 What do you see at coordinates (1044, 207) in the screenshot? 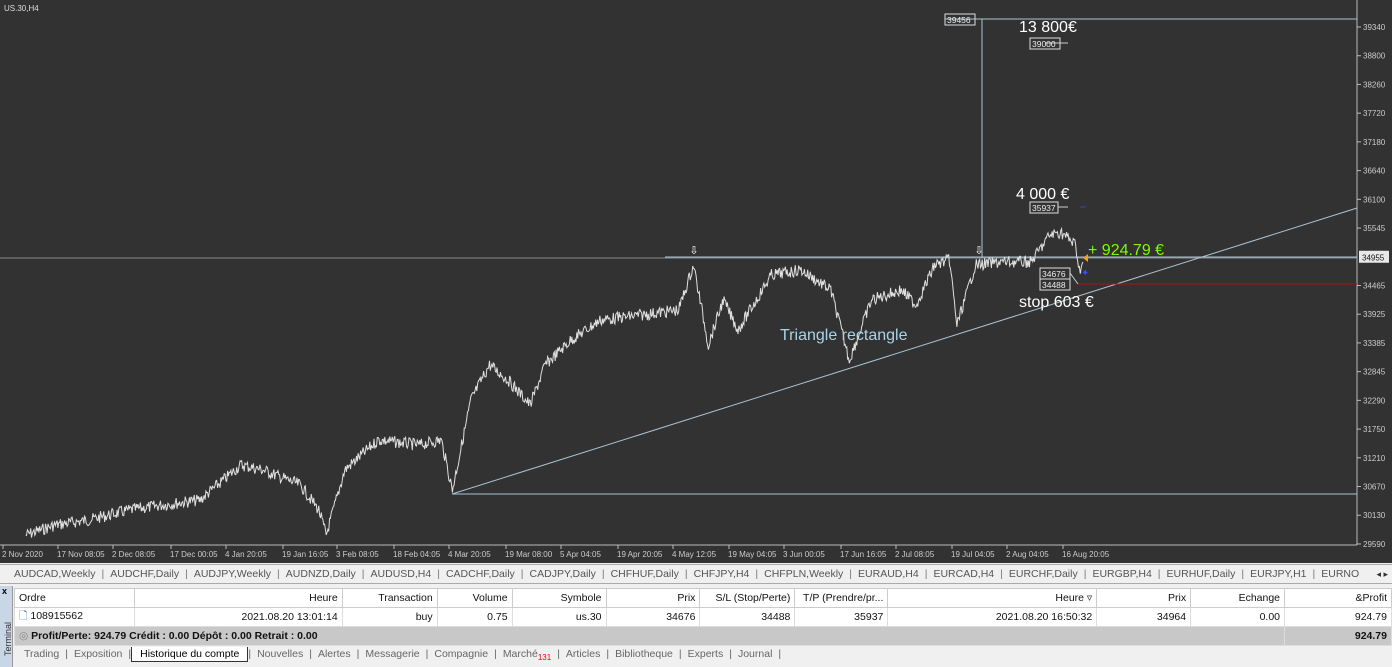
I see `tp-price-label-box` at bounding box center [1044, 207].